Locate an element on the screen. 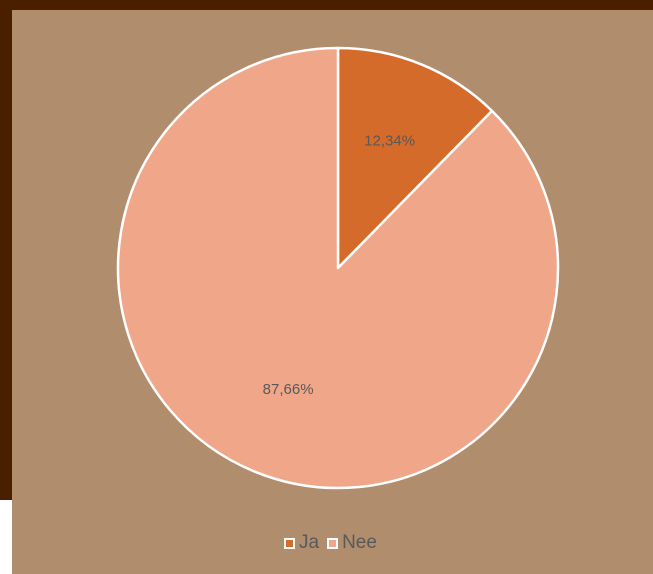  legend-swatch-nee is located at coordinates (333, 543).